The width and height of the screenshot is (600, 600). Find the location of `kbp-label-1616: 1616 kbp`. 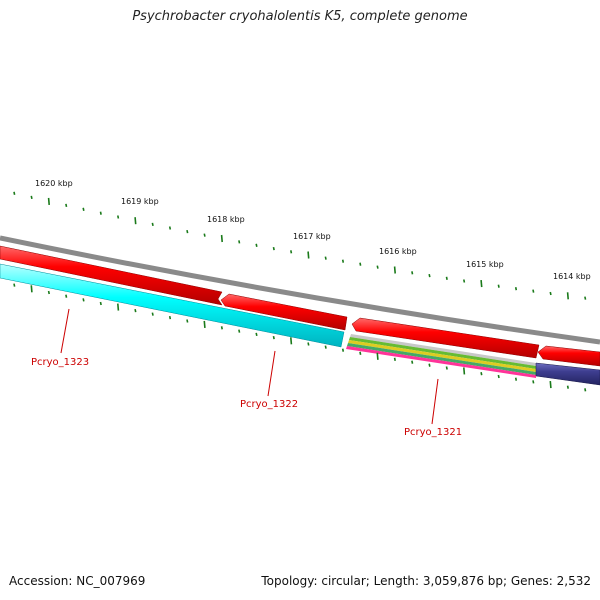

kbp-label-1616: 1616 kbp is located at coordinates (398, 251).